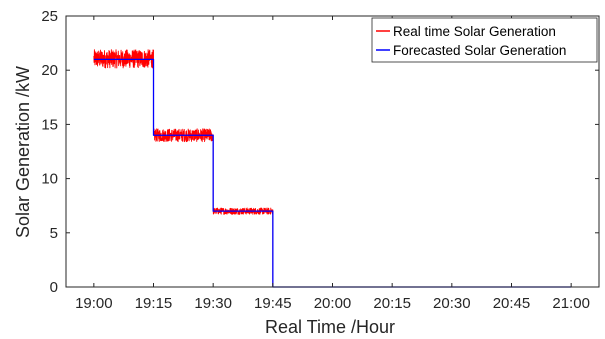  I want to click on x-tick-label: 19:45, so click(273, 303).